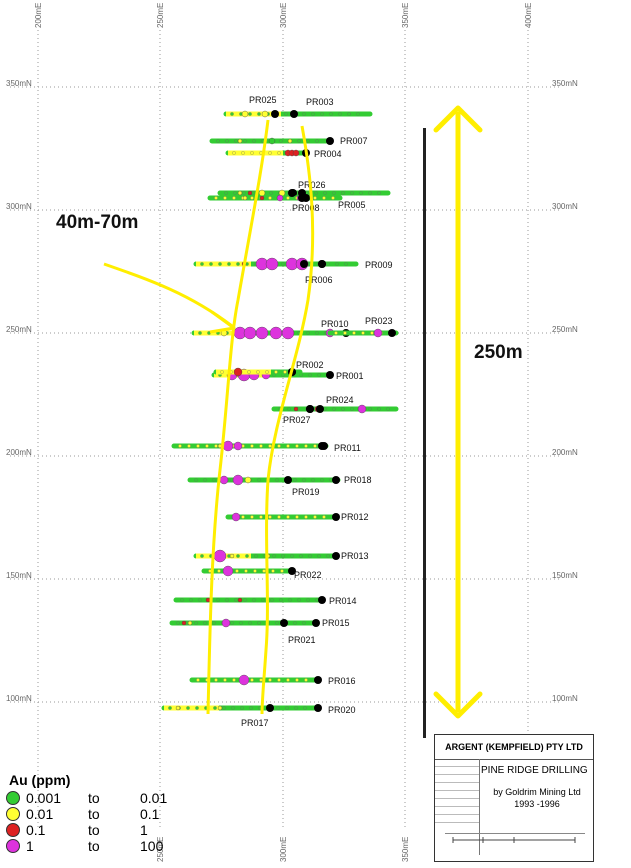  I want to click on legend-title: Au (ppm), so click(40, 780).